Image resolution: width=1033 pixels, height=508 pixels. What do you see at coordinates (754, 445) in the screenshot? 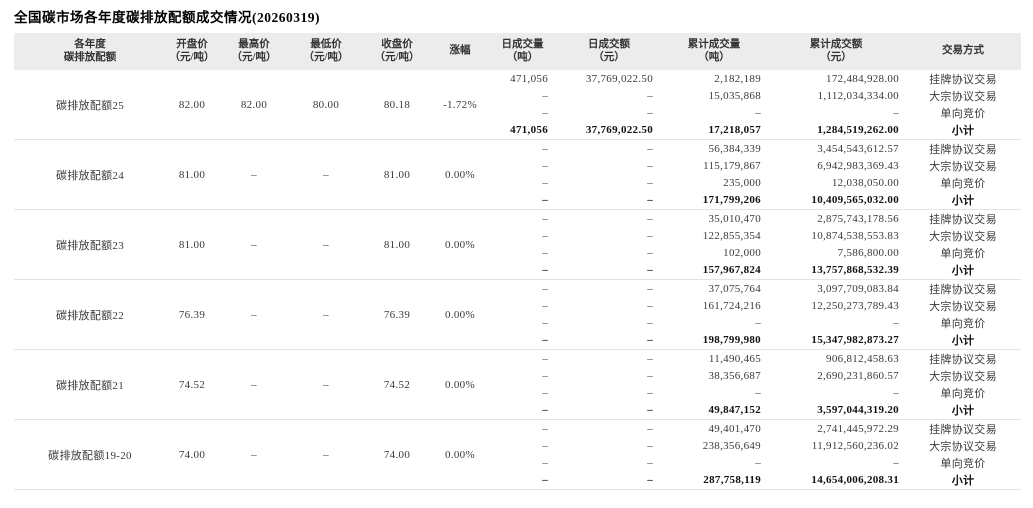
I see `table-row: – – 238,356,649 11,912,560,236.02 大宗协议交易` at bounding box center [754, 445].